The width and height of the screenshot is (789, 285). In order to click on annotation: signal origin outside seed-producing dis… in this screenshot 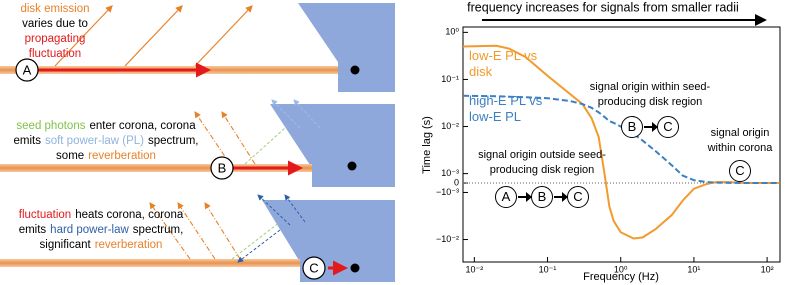, I will do `click(542, 178)`.